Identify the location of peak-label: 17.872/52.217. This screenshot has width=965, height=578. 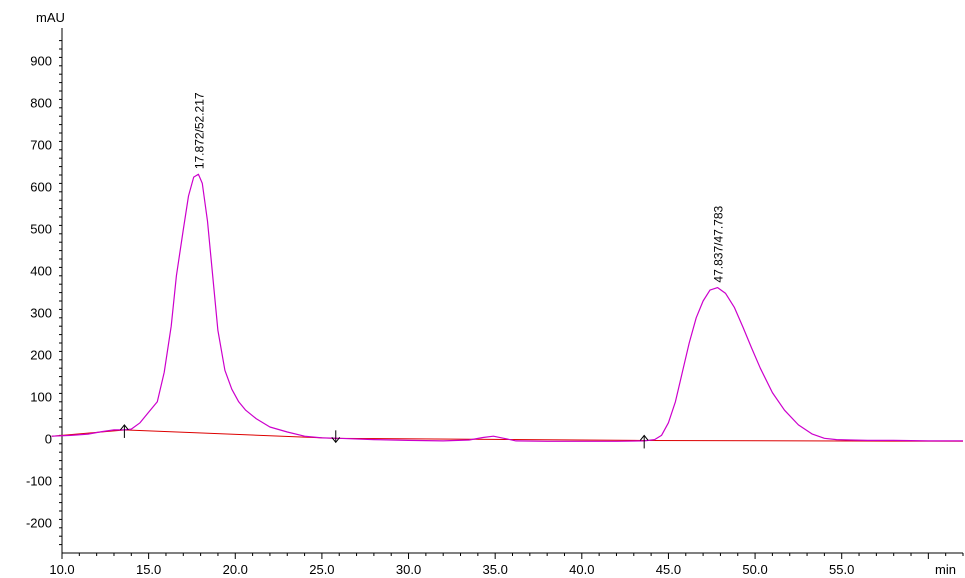
(199, 130).